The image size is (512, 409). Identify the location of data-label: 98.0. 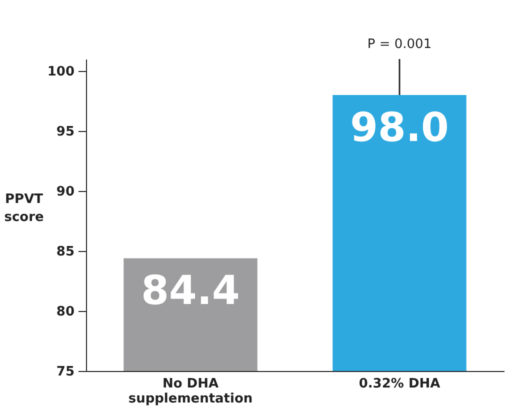
(399, 128).